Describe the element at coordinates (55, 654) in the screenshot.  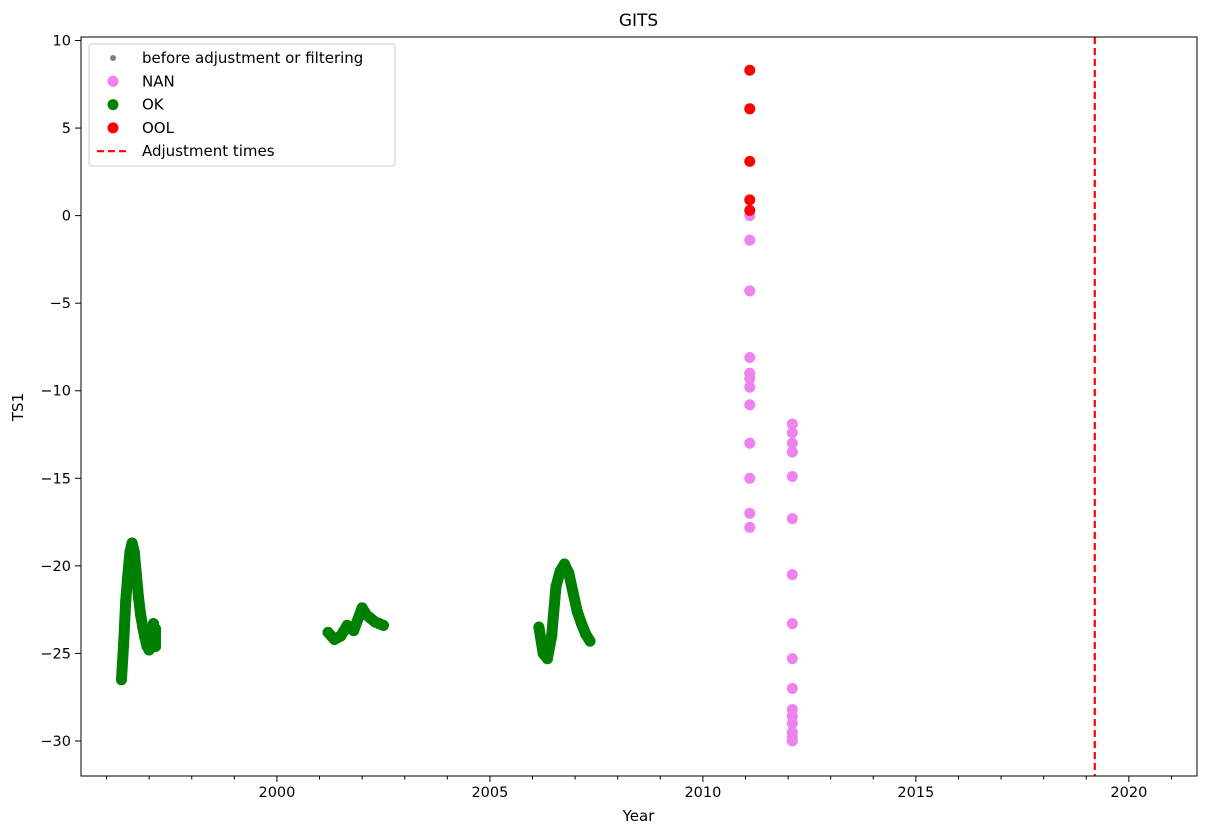
I see `y-tick-label: −25` at that location.